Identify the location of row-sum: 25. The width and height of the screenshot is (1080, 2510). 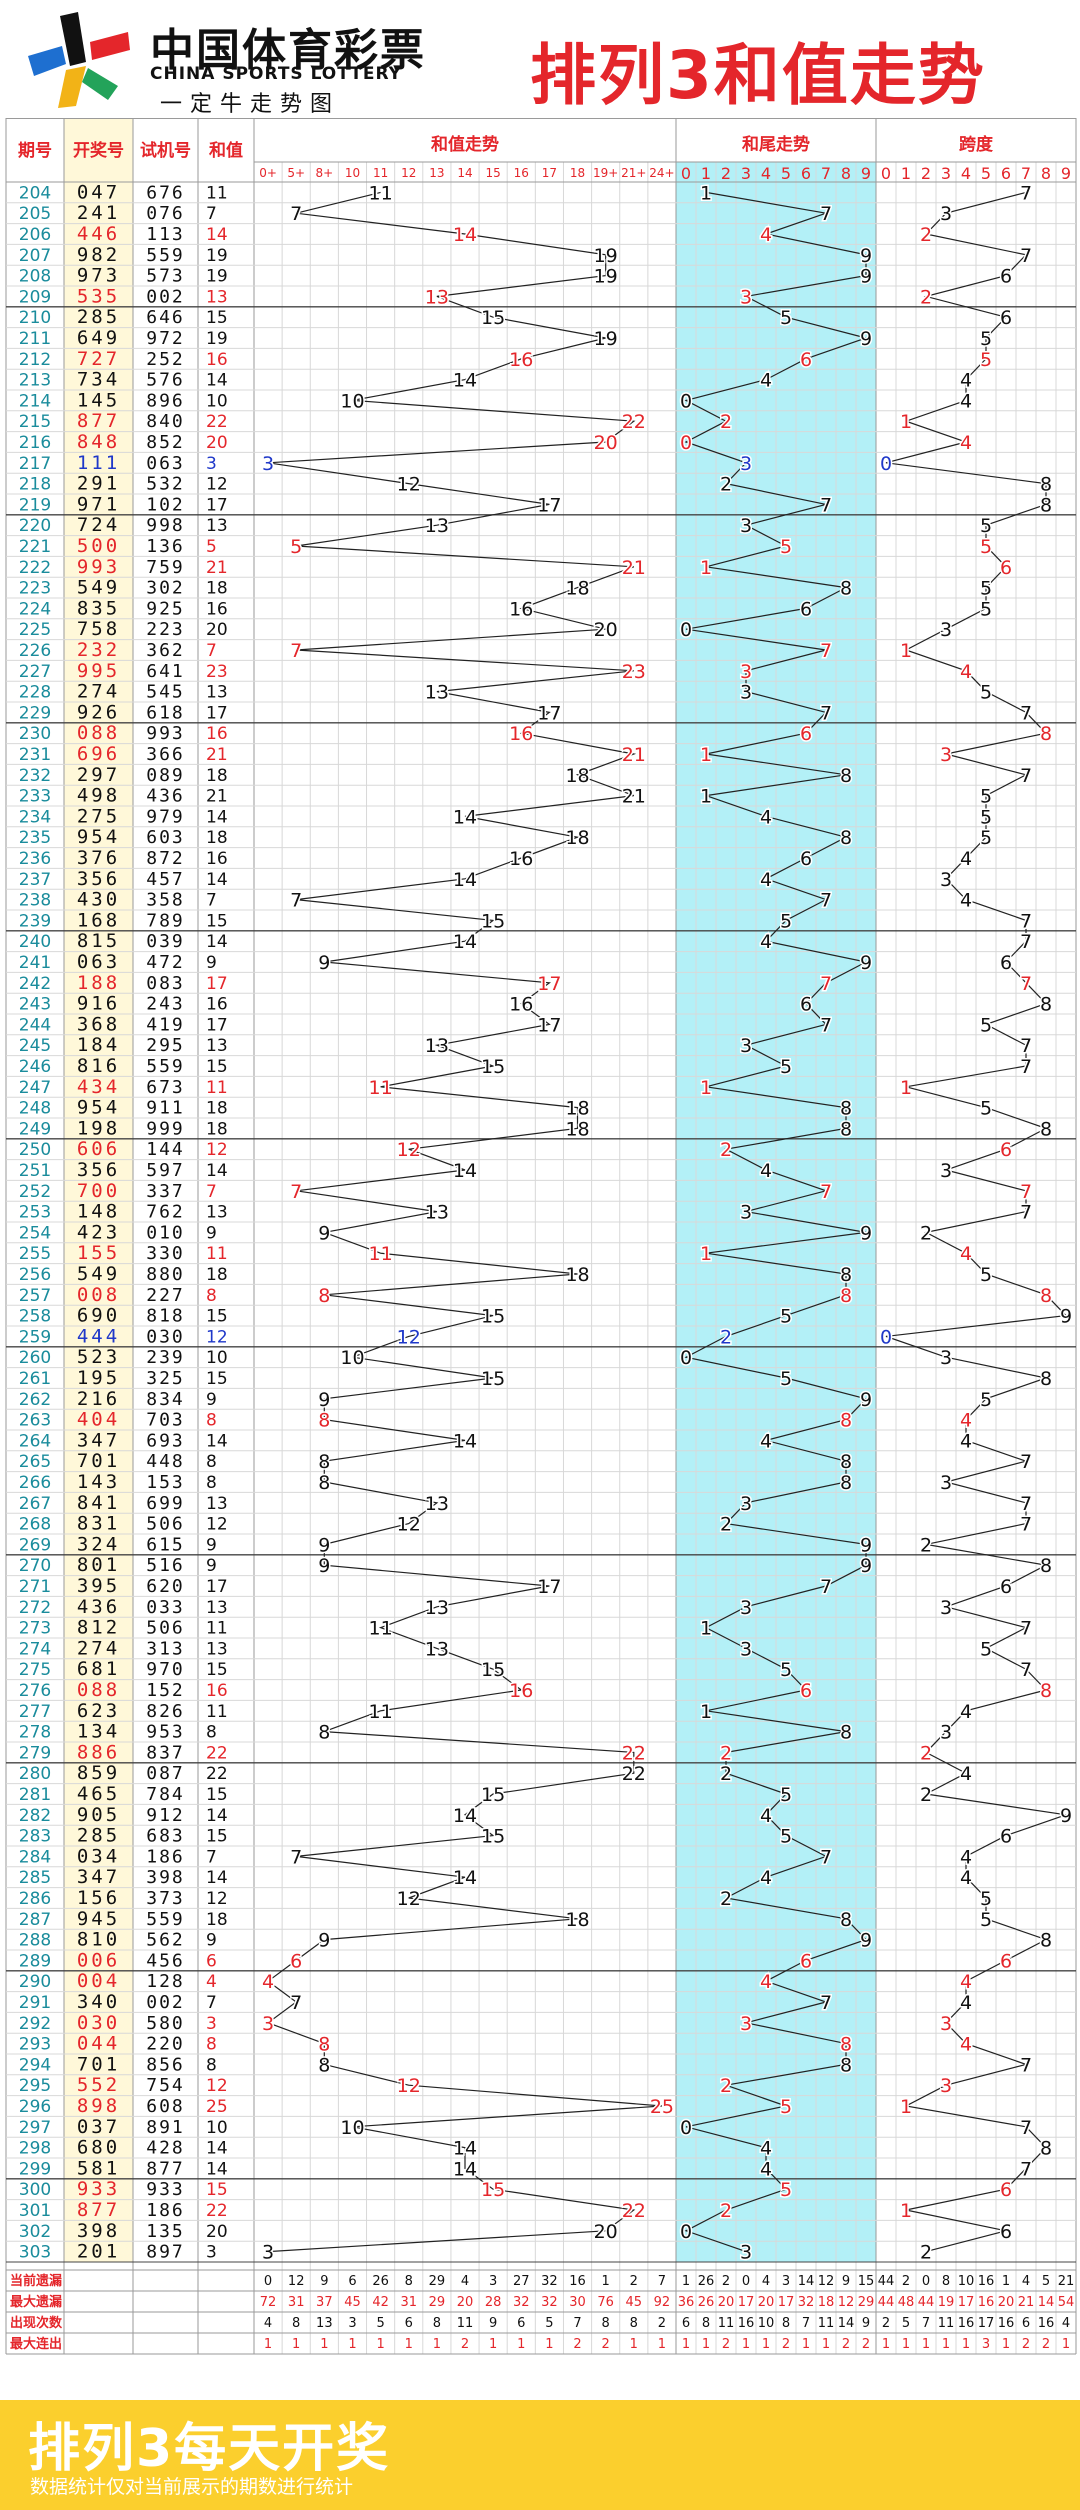
(217, 2107).